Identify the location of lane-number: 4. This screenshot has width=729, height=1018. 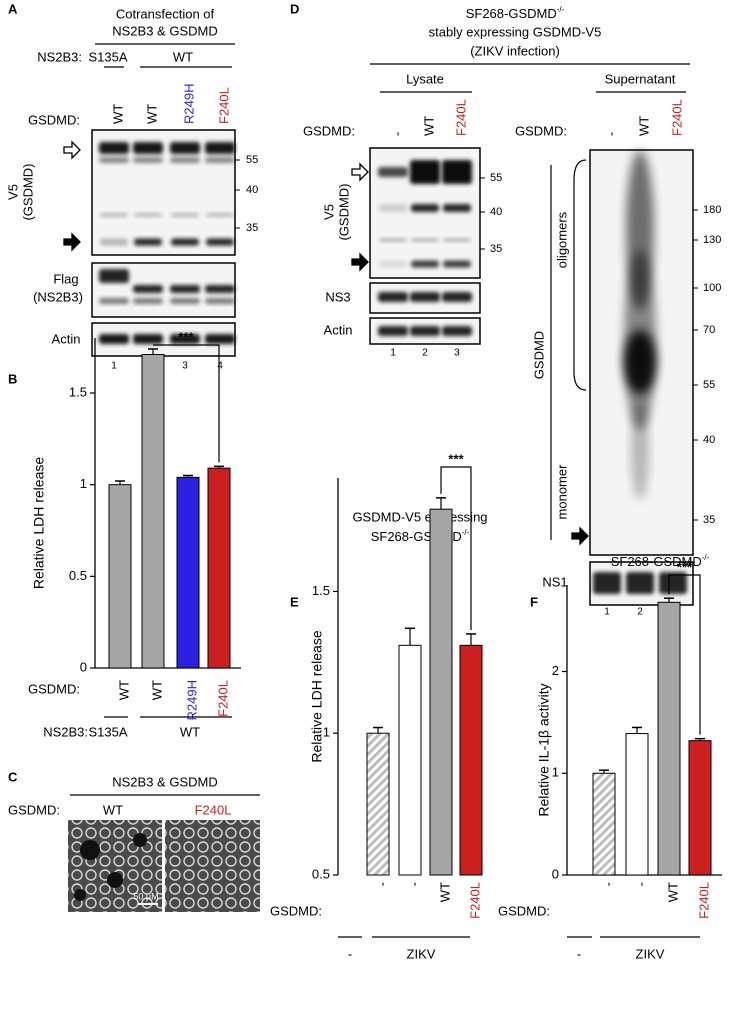
(220, 366).